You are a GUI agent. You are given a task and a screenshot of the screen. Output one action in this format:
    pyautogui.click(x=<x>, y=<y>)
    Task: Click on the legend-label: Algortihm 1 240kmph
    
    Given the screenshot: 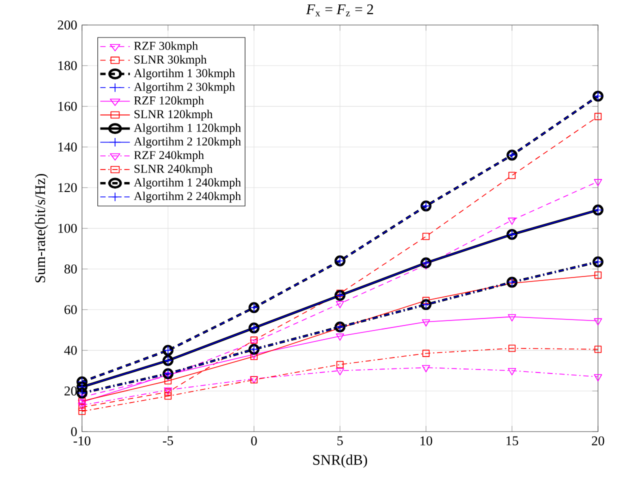 What is the action you would take?
    pyautogui.click(x=187, y=184)
    